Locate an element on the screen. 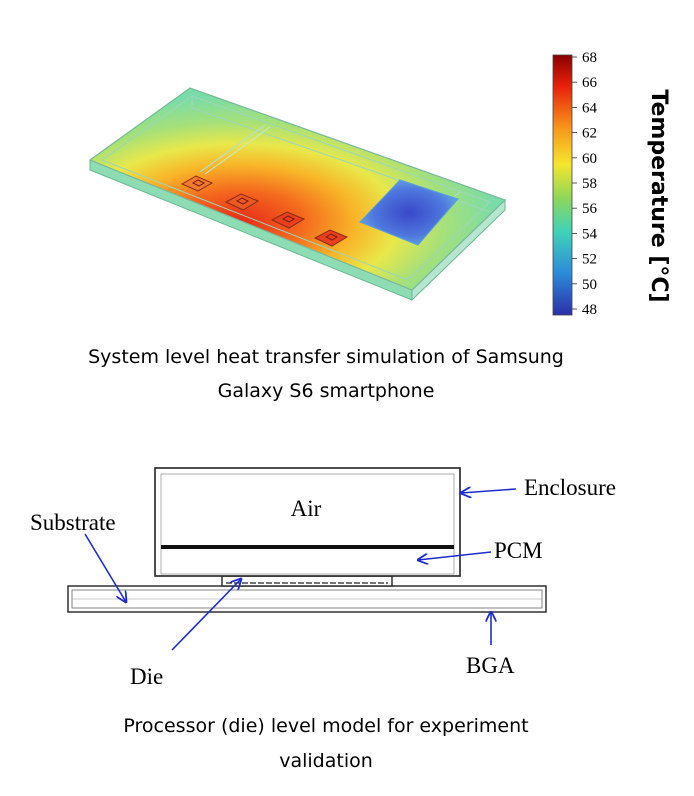 This screenshot has width=694, height=796. colorbar-title: Temperature [°C] is located at coordinates (658, 195).